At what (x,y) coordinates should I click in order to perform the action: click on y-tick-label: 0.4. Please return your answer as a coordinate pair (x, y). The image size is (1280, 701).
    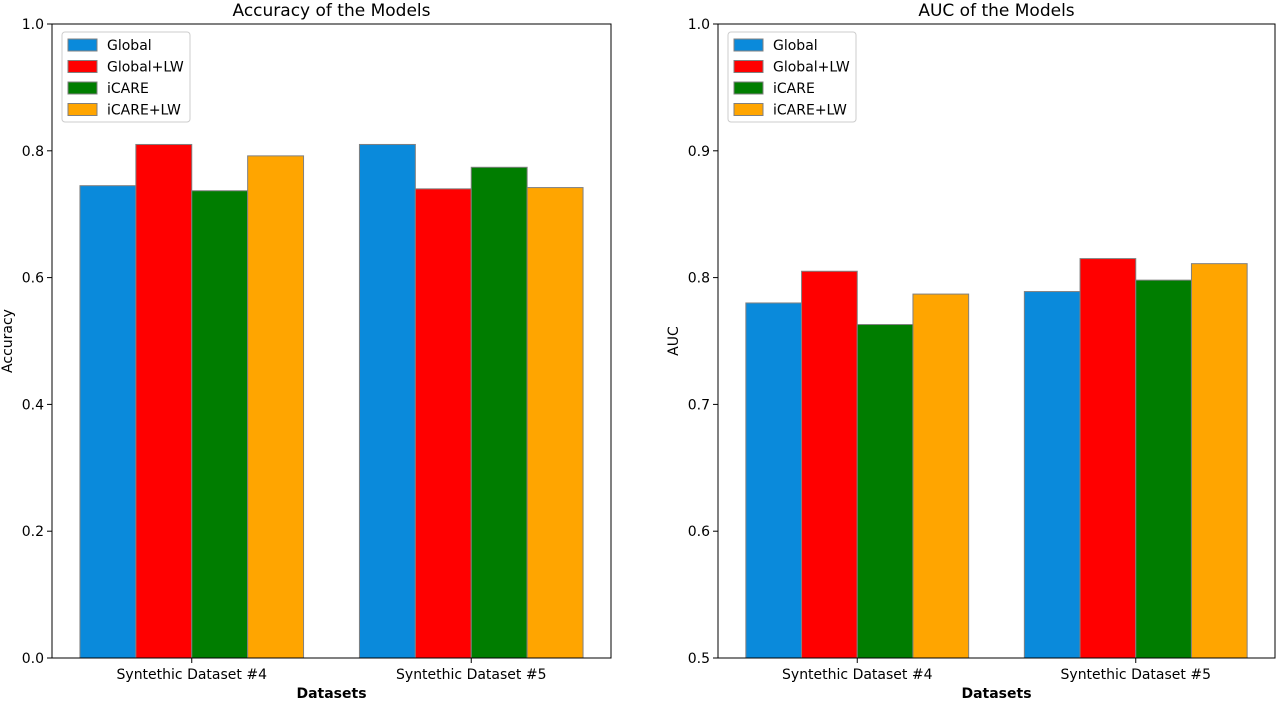
    Looking at the image, I should click on (33, 405).